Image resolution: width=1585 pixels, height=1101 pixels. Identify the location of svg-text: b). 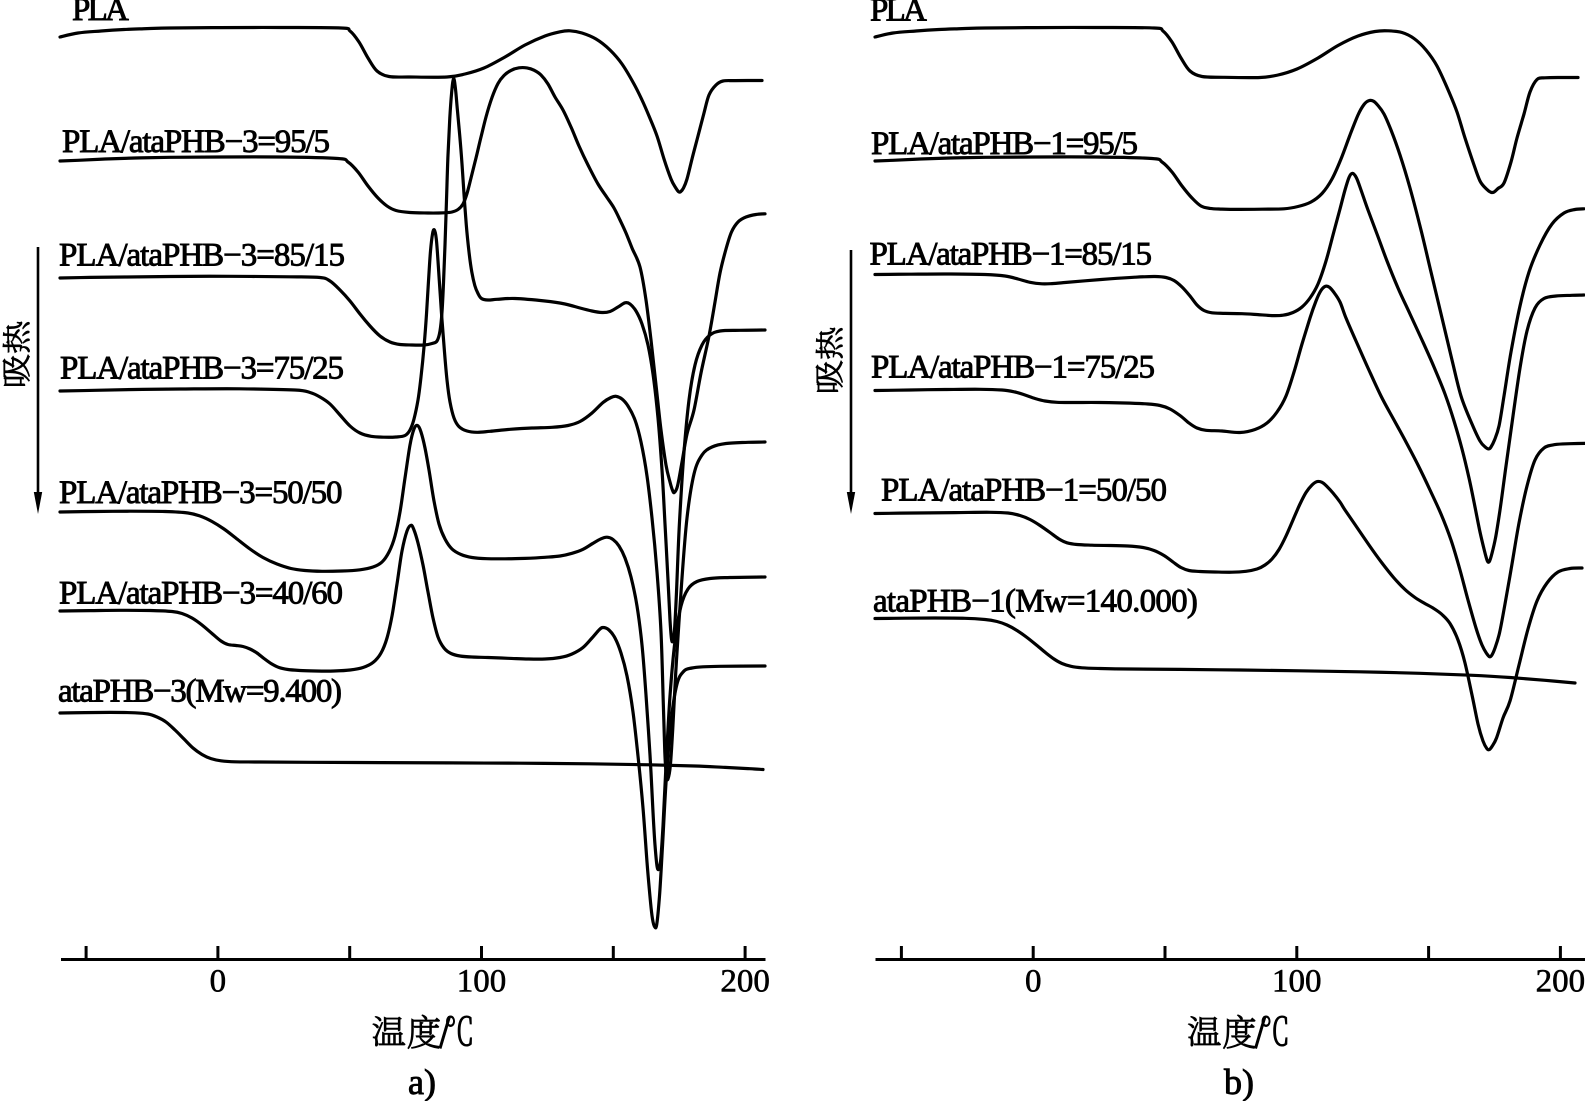
(1239, 1081).